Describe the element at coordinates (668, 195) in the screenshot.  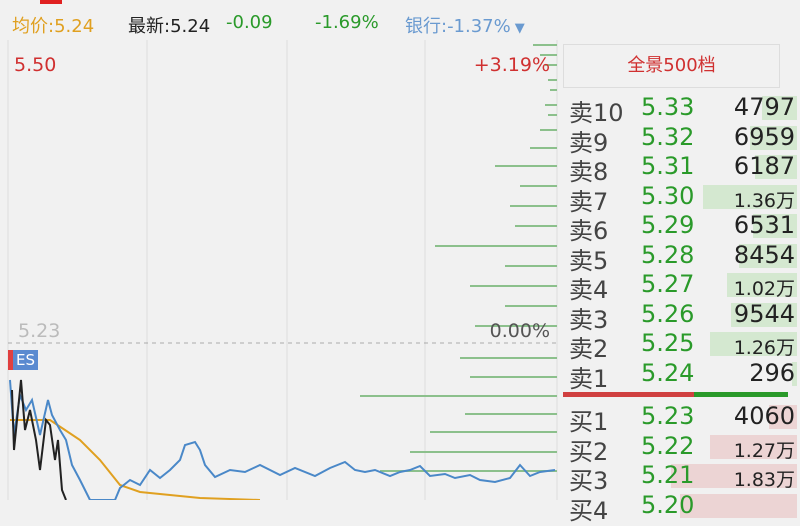
I see `level-price: 5.30` at that location.